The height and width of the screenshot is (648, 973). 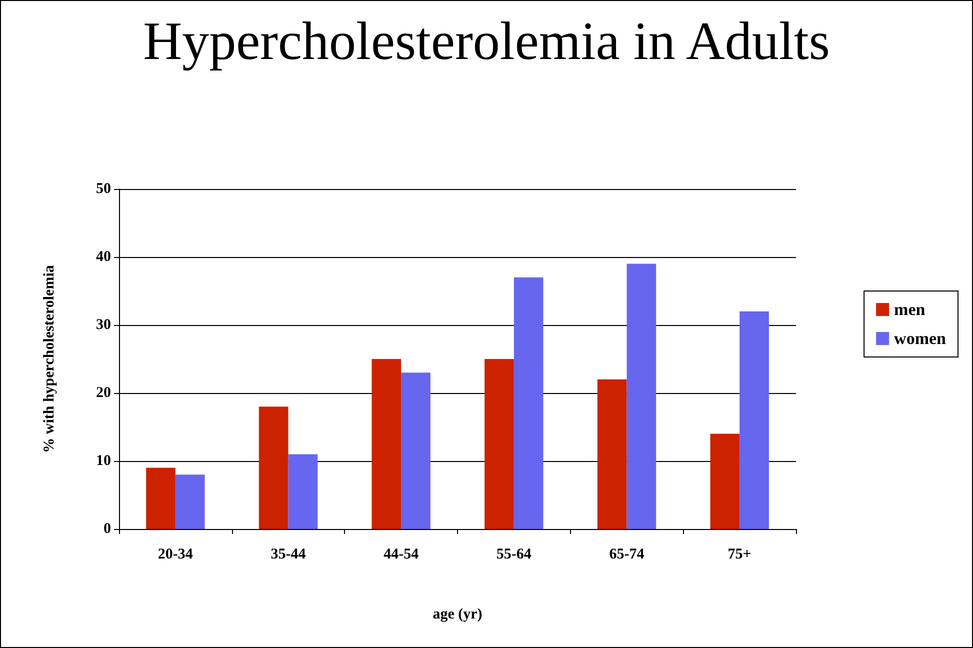 I want to click on chart-title: Hypercholesterolemia in Adults, so click(x=486, y=41).